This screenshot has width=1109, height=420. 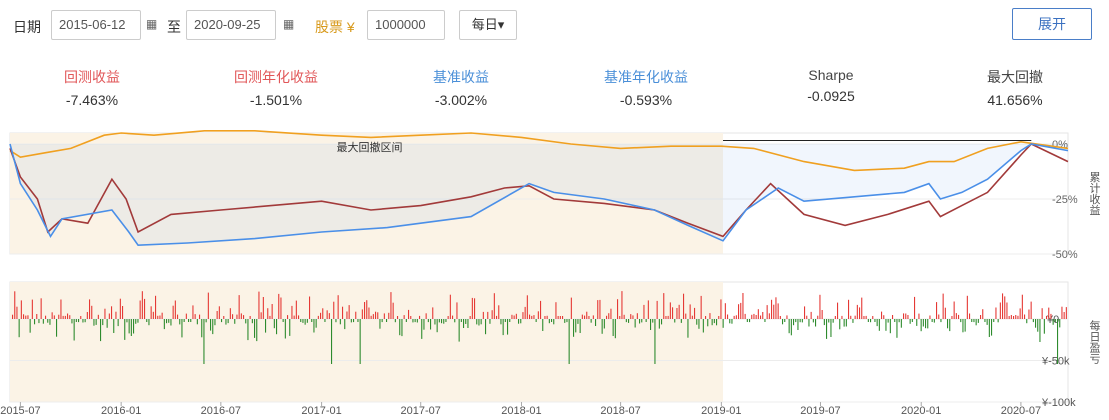 I want to click on stat-value: -0.593%, so click(x=646, y=100).